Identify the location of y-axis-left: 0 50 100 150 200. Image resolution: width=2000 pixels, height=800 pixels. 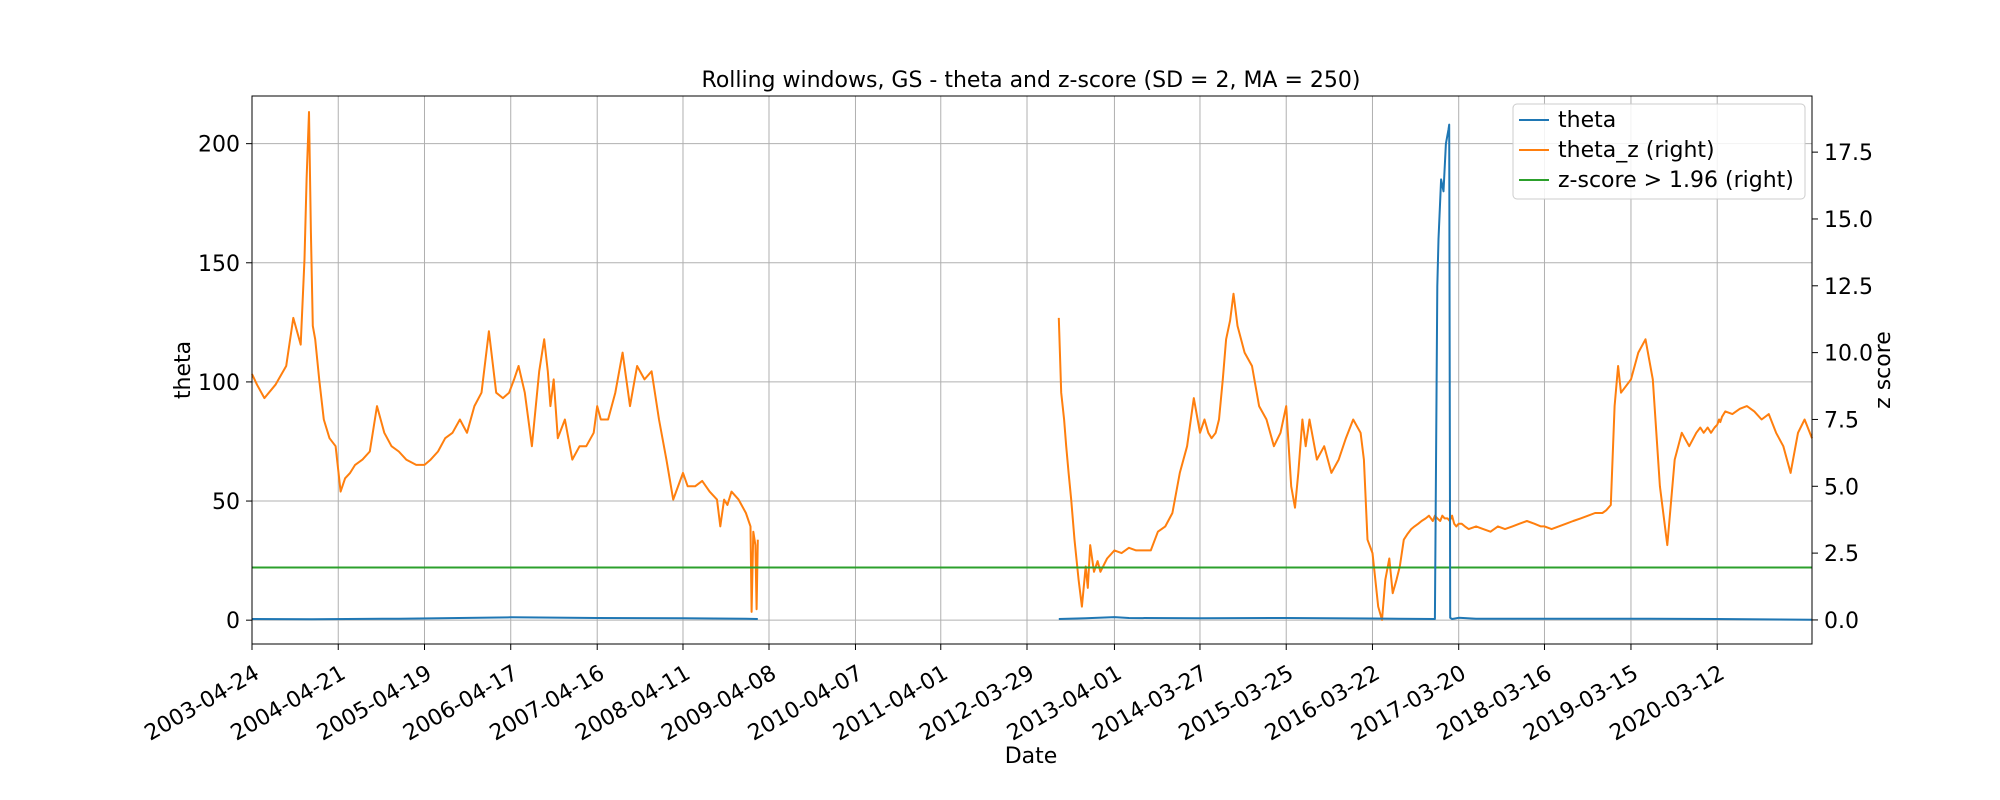
(225, 383).